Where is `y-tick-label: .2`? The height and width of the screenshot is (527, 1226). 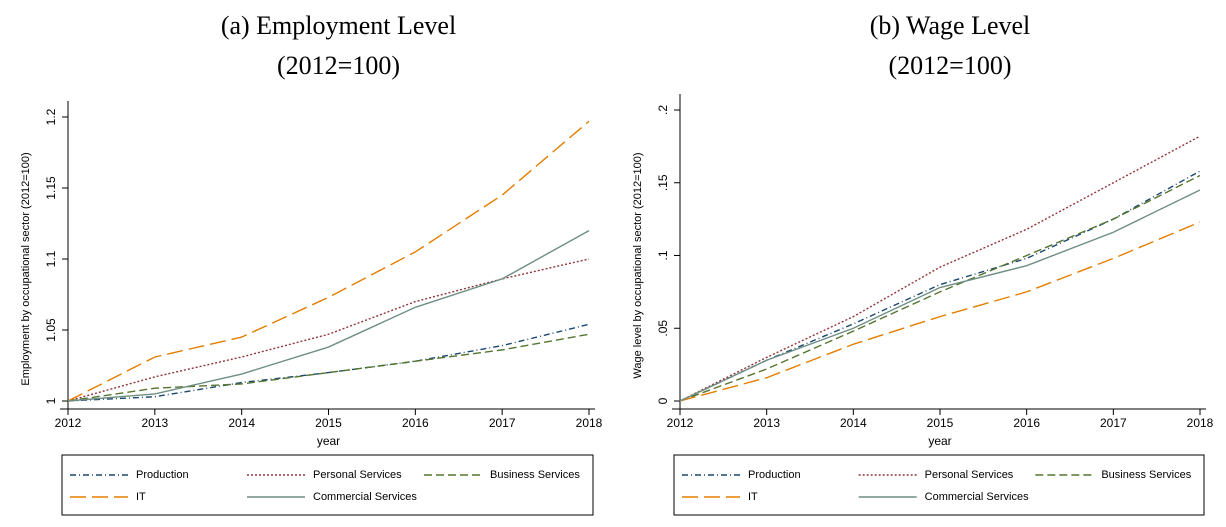
y-tick-label: .2 is located at coordinates (663, 110).